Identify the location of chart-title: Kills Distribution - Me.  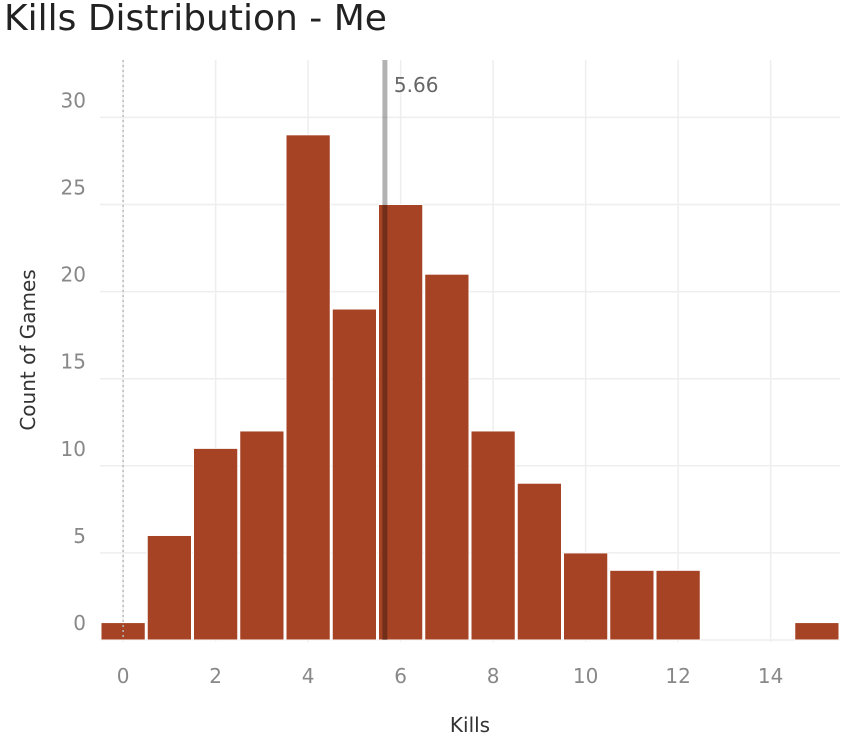
(195, 19).